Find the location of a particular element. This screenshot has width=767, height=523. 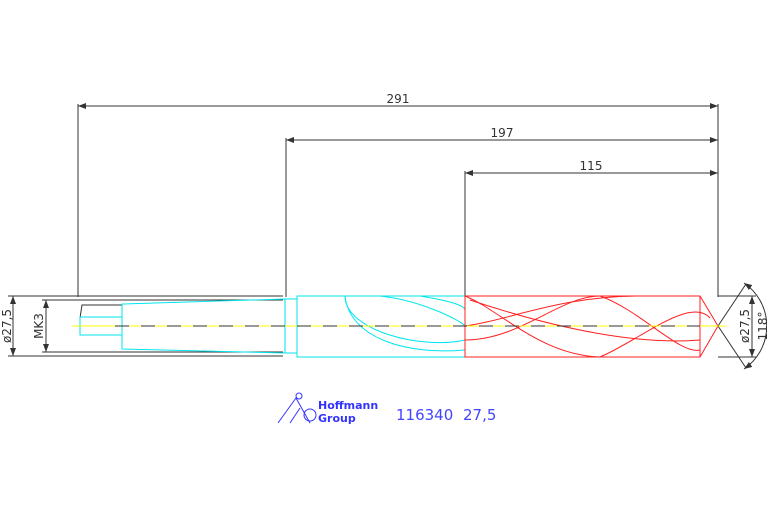

dim-point-angle: 118° is located at coordinates (761, 326).